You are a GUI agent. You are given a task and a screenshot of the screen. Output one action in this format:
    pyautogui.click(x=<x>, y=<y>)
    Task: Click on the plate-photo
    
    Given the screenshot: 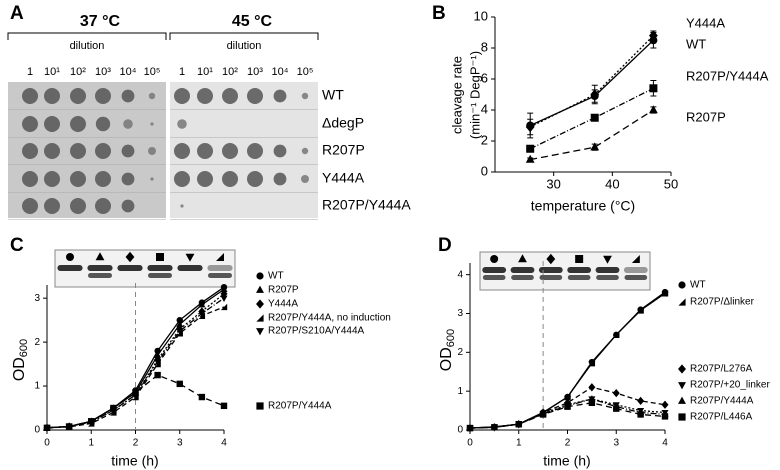 What is the action you would take?
    pyautogui.click(x=244, y=150)
    